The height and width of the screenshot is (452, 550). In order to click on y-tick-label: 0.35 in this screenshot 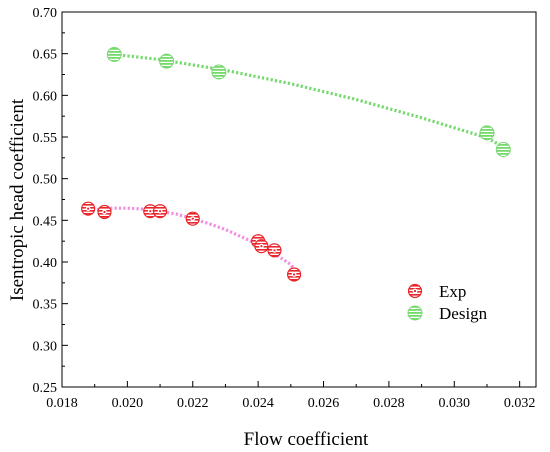, I will do `click(45, 305)`.